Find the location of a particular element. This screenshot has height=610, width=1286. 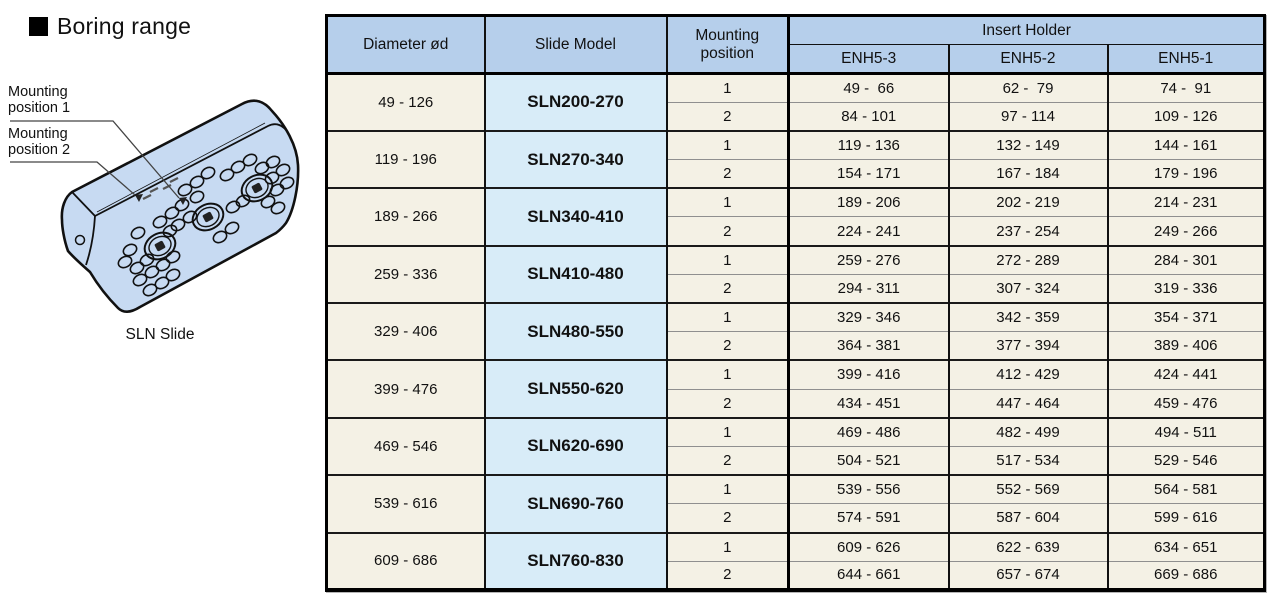

page-title: Boring range is located at coordinates (124, 26).